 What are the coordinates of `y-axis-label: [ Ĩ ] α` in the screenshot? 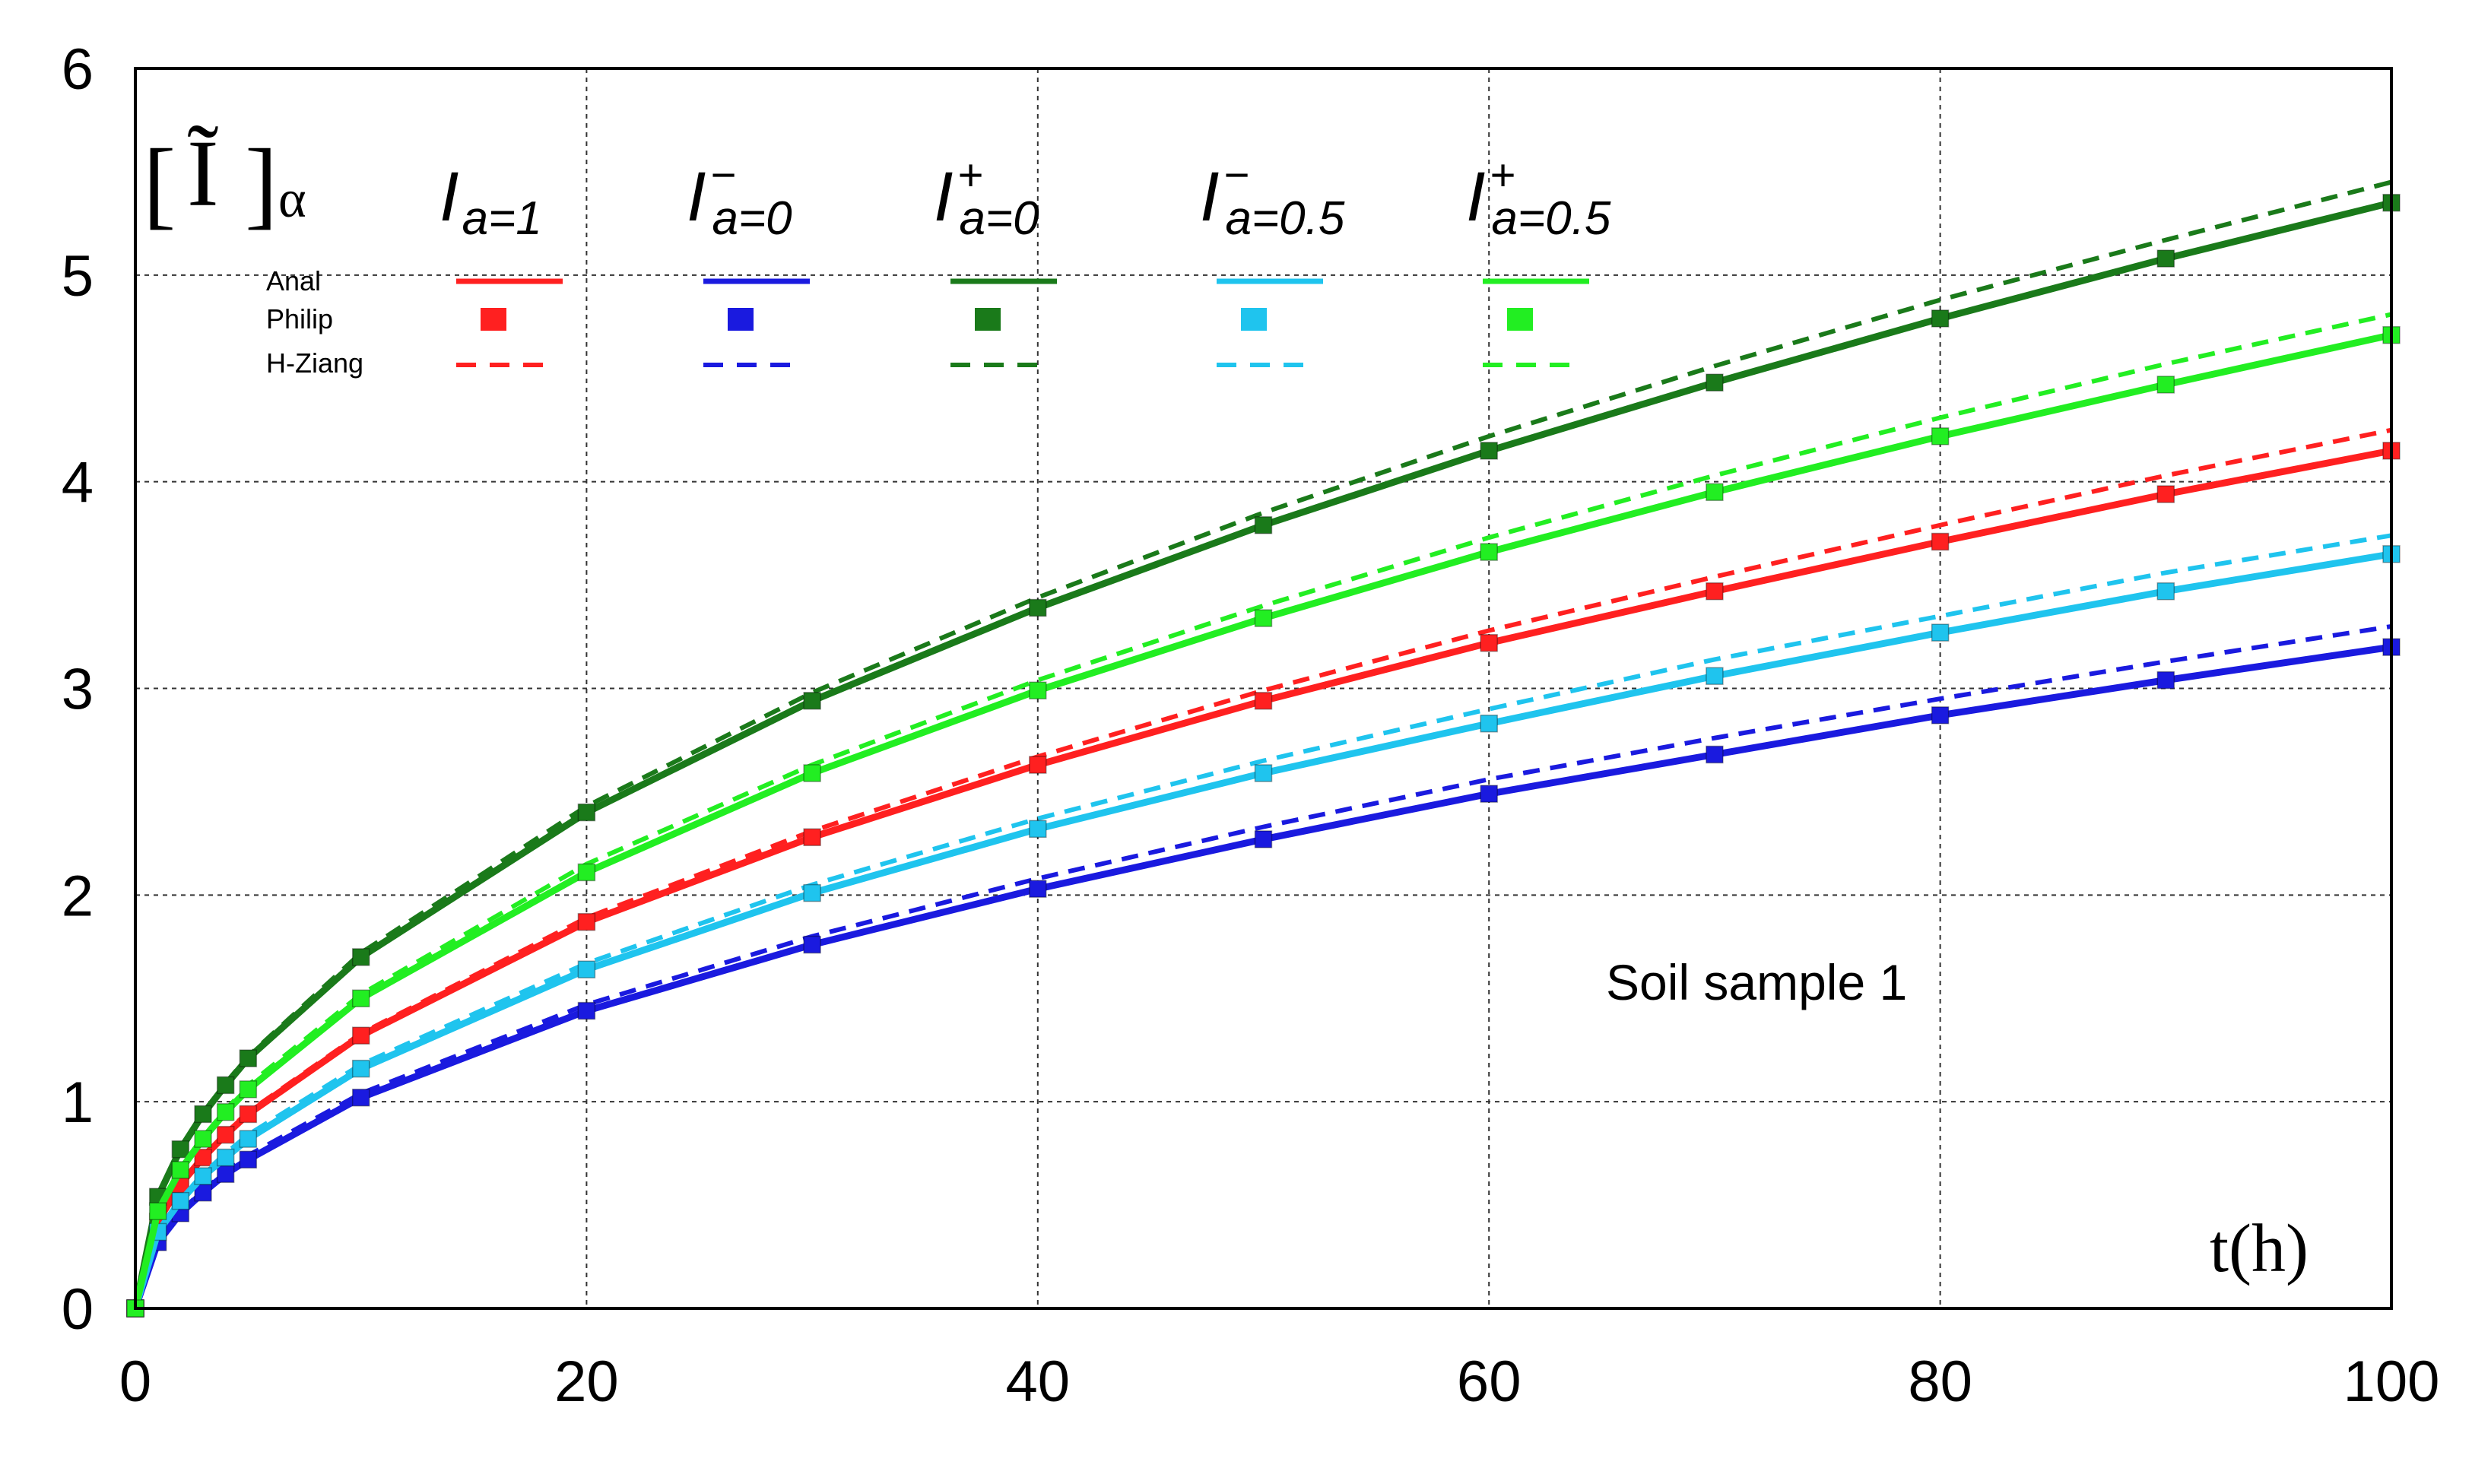 It's located at (224, 180).